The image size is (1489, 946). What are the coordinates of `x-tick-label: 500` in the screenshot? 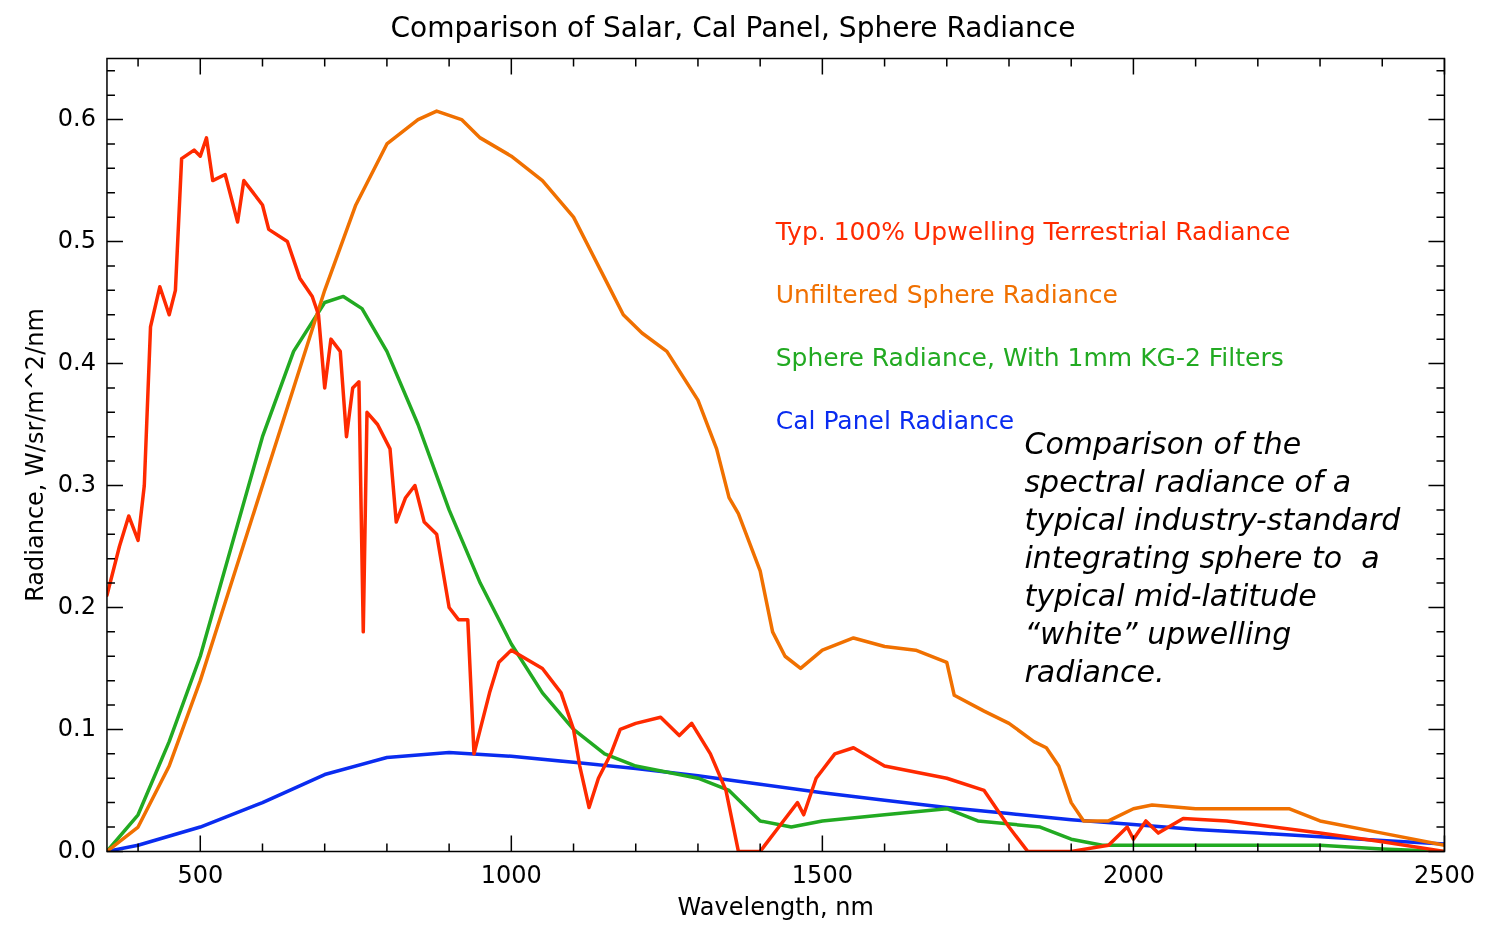 It's located at (200, 875).